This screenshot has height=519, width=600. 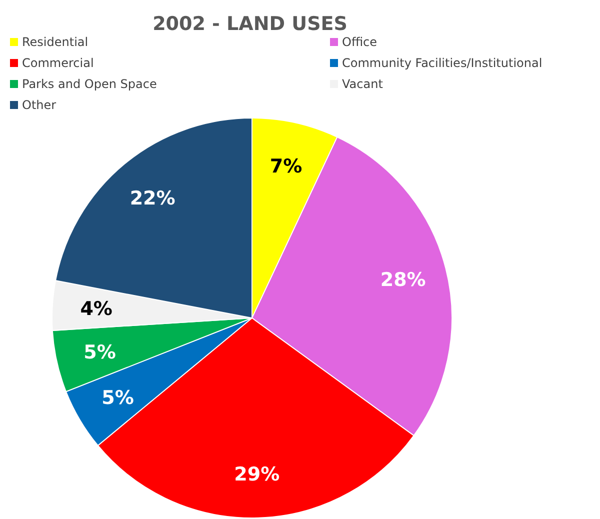 I want to click on data-label: 29%, so click(x=257, y=475).